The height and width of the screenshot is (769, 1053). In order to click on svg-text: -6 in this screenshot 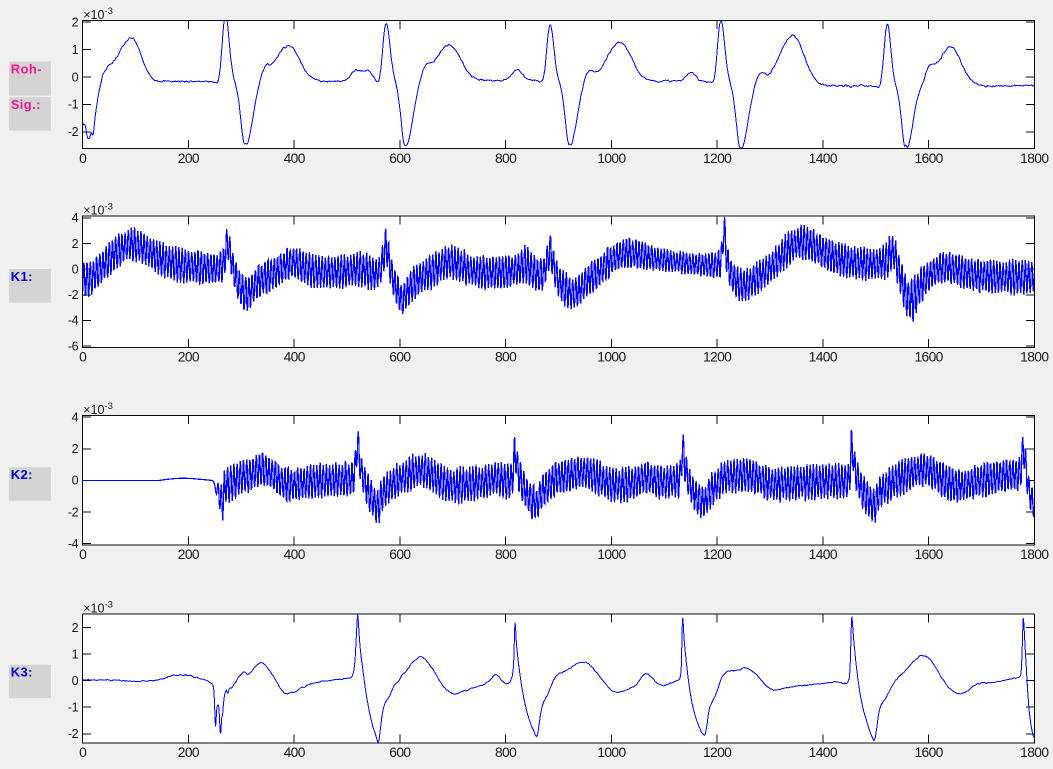, I will do `click(73, 346)`.